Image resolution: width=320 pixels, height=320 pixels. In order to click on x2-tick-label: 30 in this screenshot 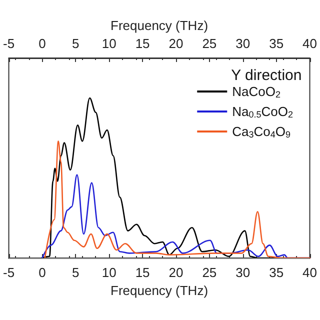, I will do `click(243, 43)`.